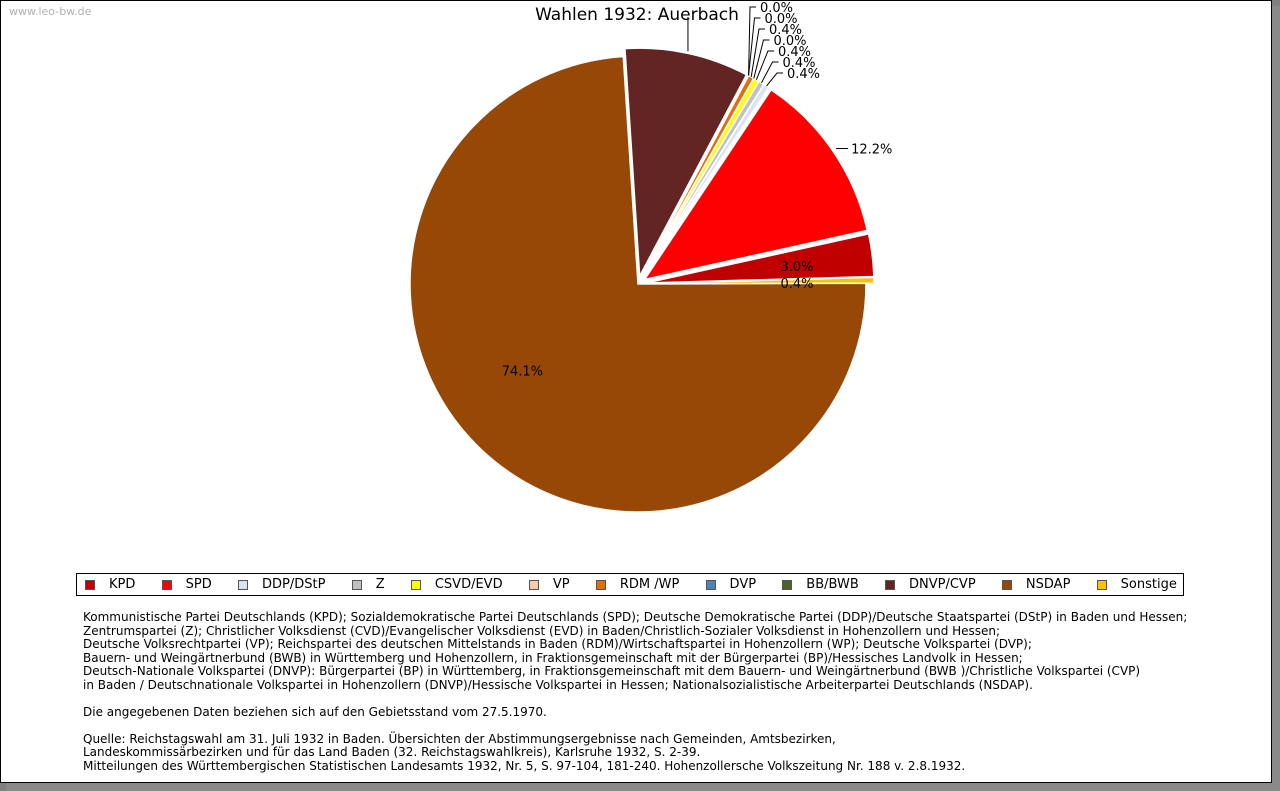  What do you see at coordinates (942, 584) in the screenshot?
I see `legend-label: DNVP/CVP` at bounding box center [942, 584].